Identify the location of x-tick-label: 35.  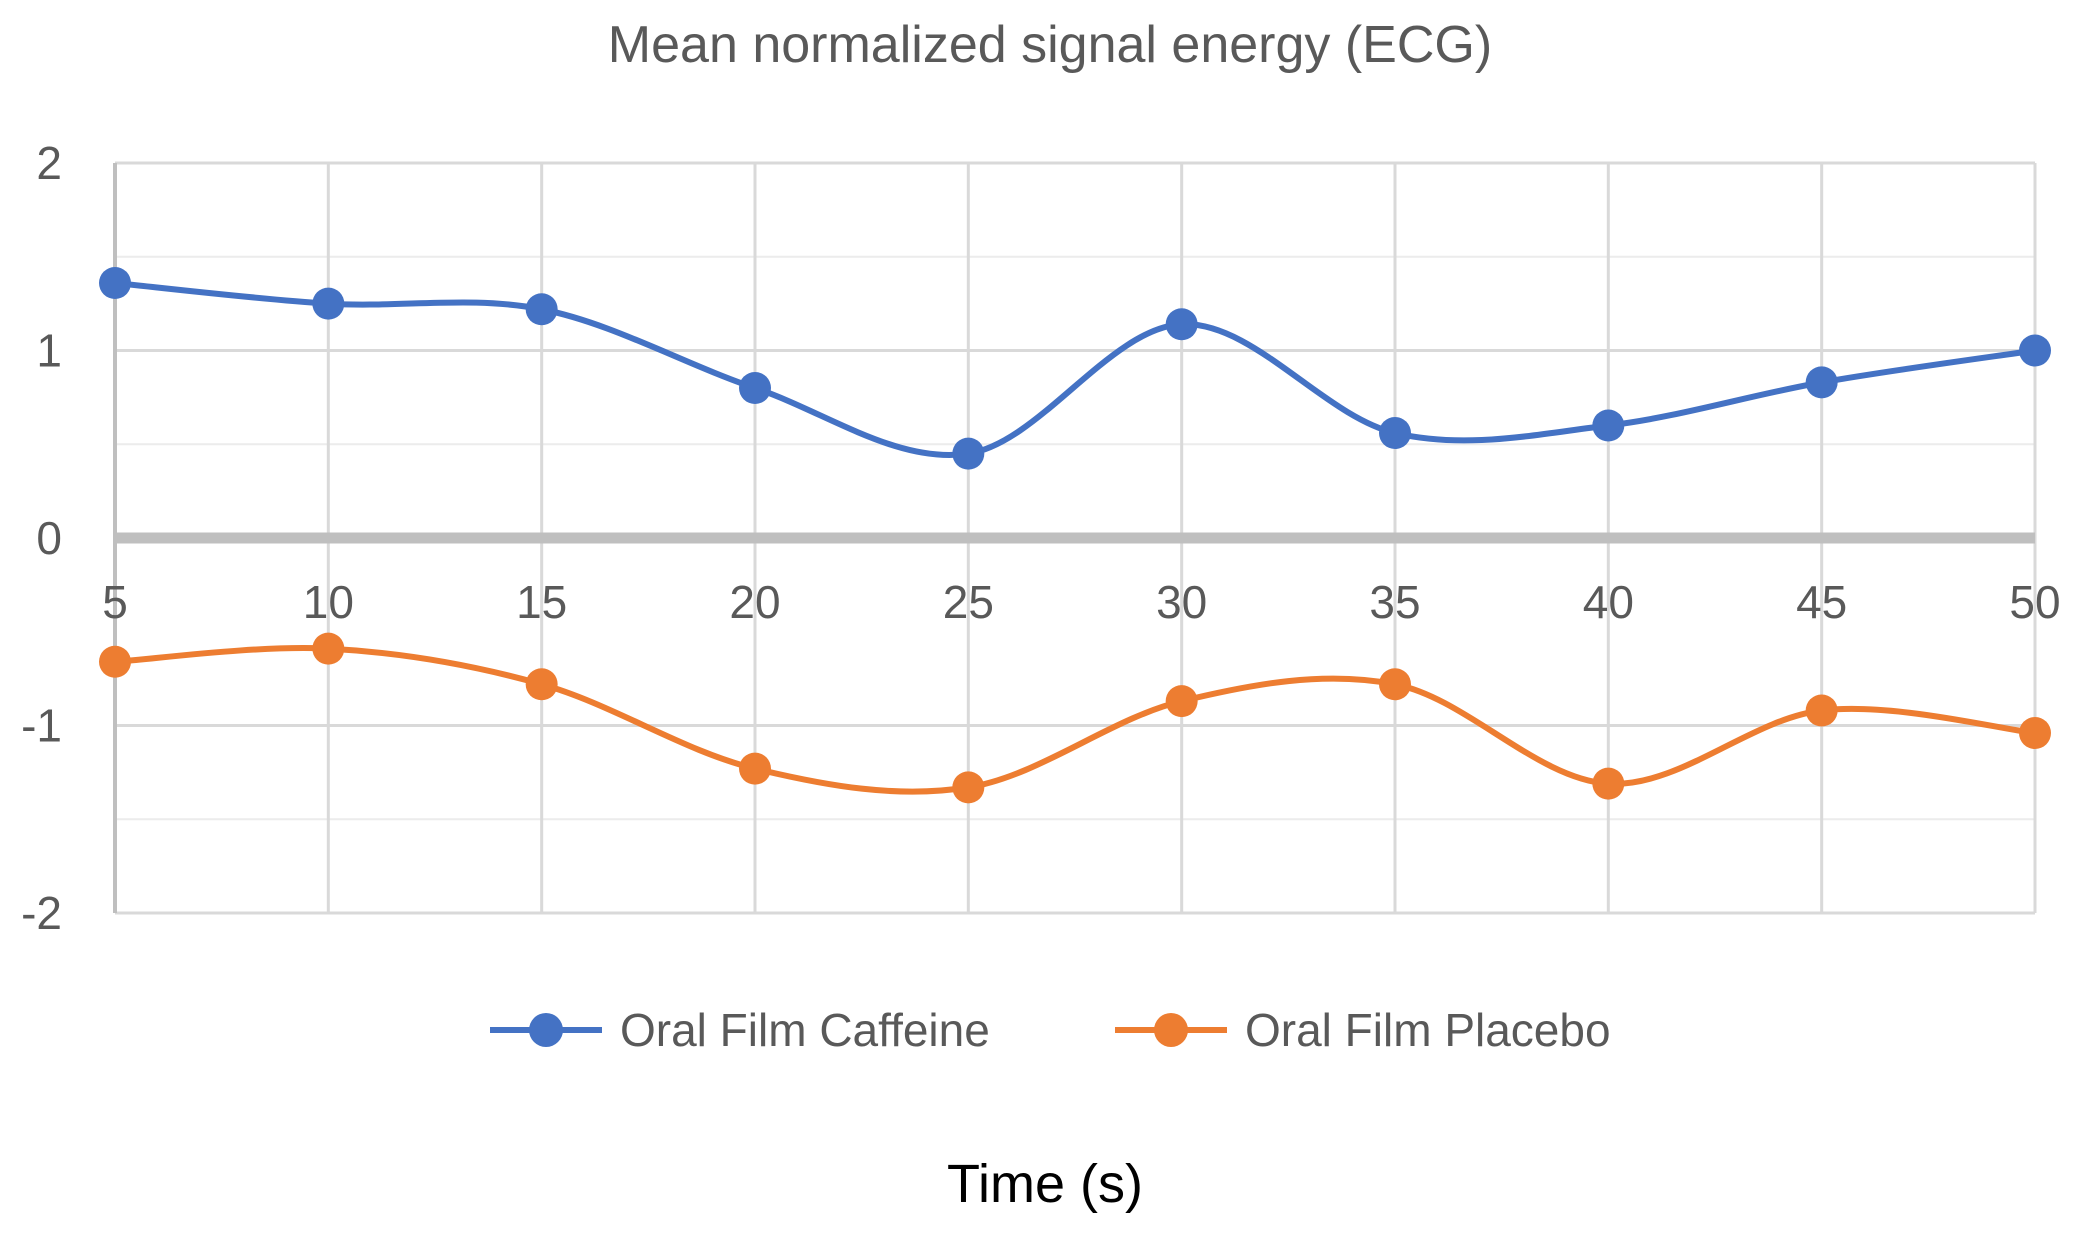
(1394, 602).